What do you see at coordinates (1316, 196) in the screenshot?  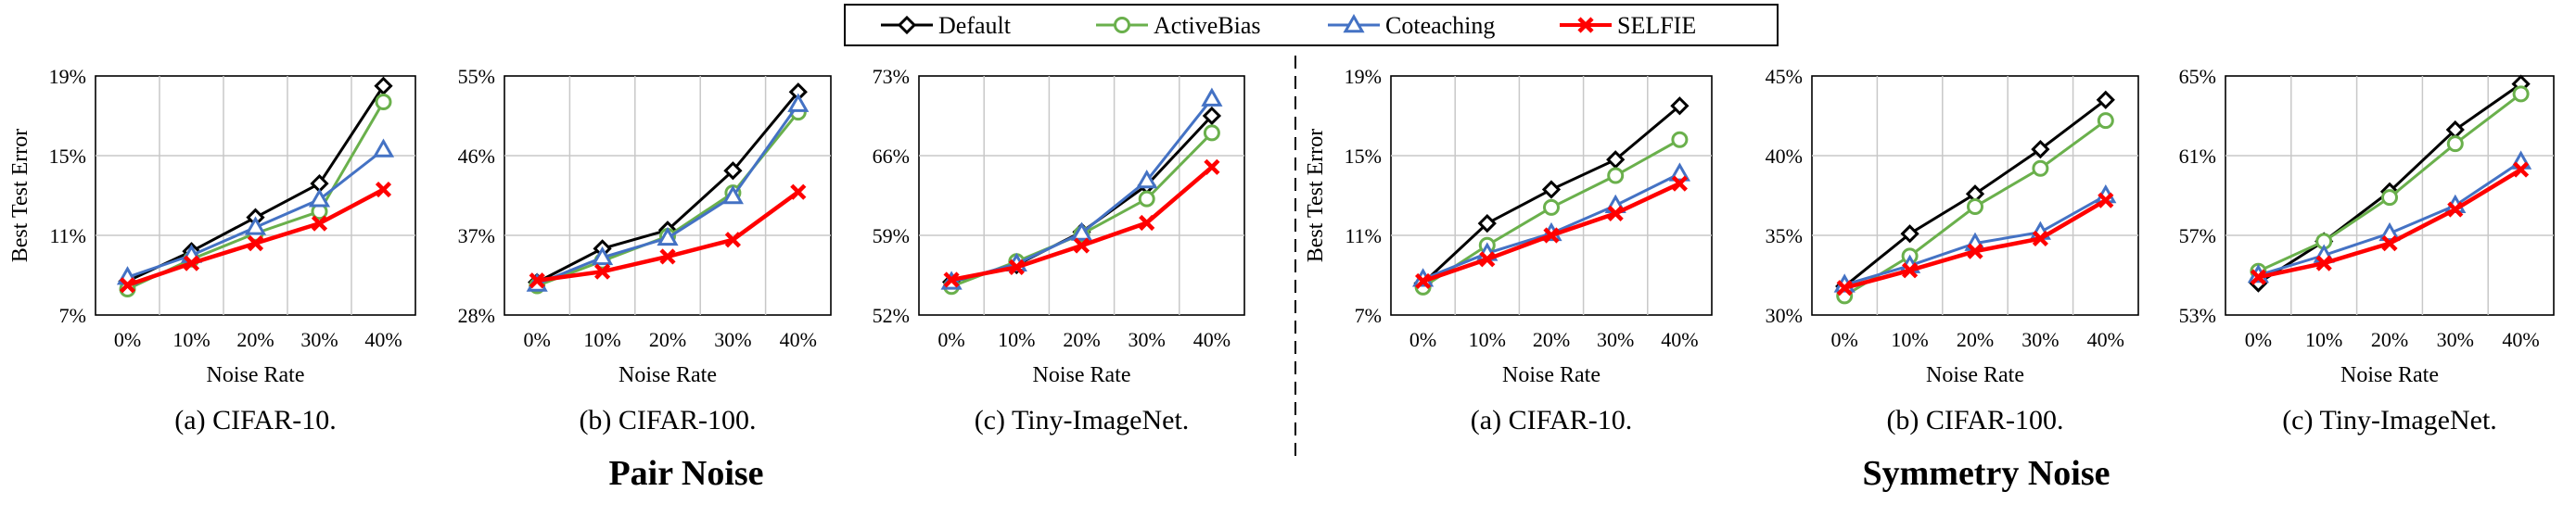 I see `y-axis-label: Best Test Error` at bounding box center [1316, 196].